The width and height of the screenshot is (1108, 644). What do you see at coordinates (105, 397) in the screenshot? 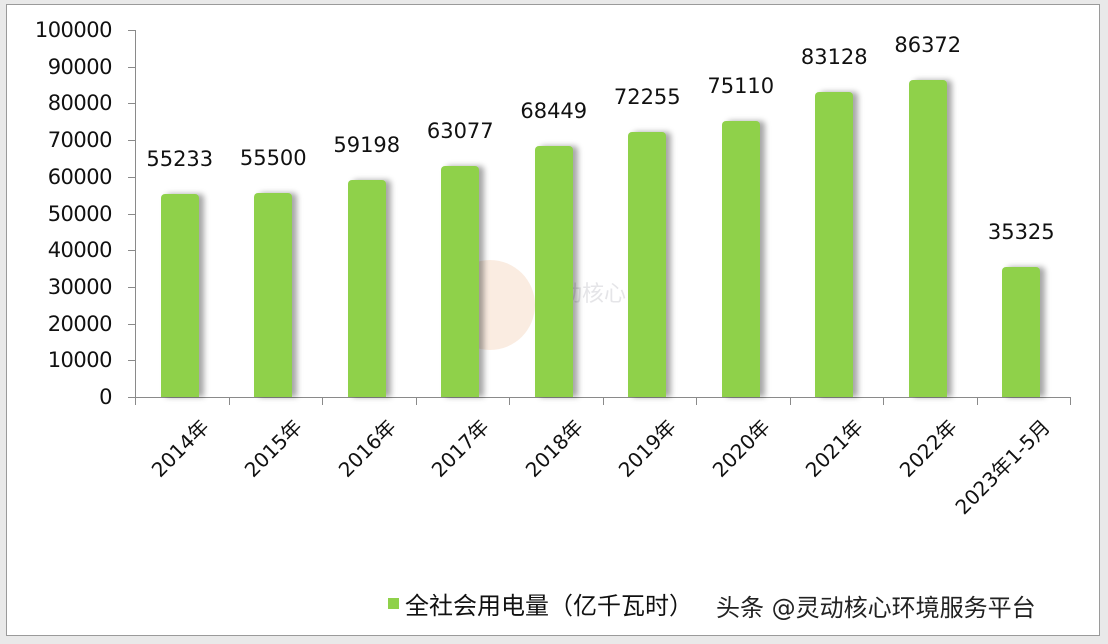
I see `y-tick-label: 0` at bounding box center [105, 397].